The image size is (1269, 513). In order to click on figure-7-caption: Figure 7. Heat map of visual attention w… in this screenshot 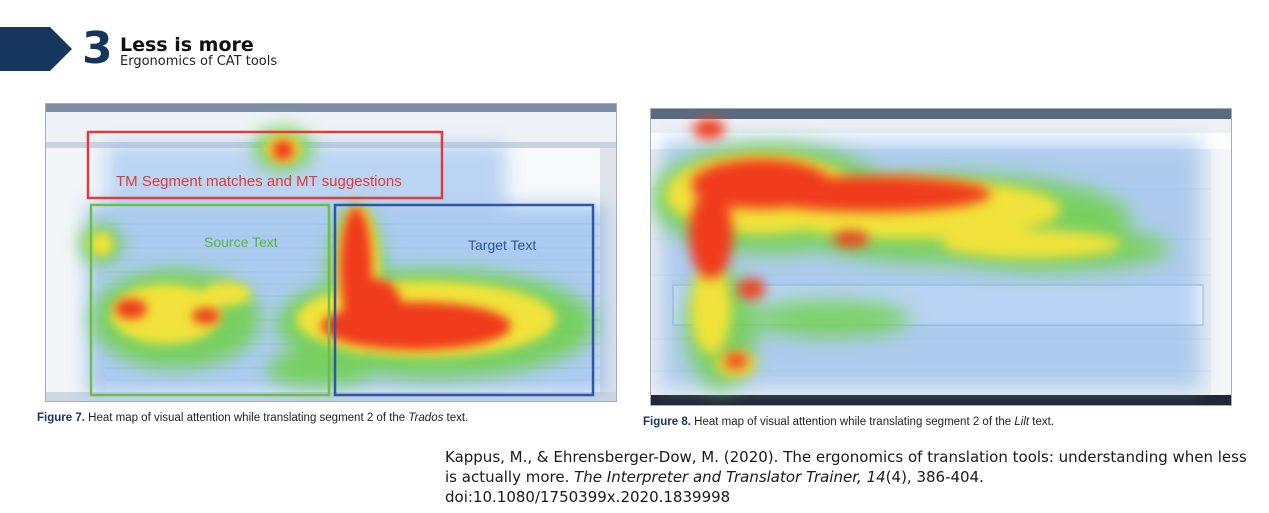, I will do `click(253, 418)`.